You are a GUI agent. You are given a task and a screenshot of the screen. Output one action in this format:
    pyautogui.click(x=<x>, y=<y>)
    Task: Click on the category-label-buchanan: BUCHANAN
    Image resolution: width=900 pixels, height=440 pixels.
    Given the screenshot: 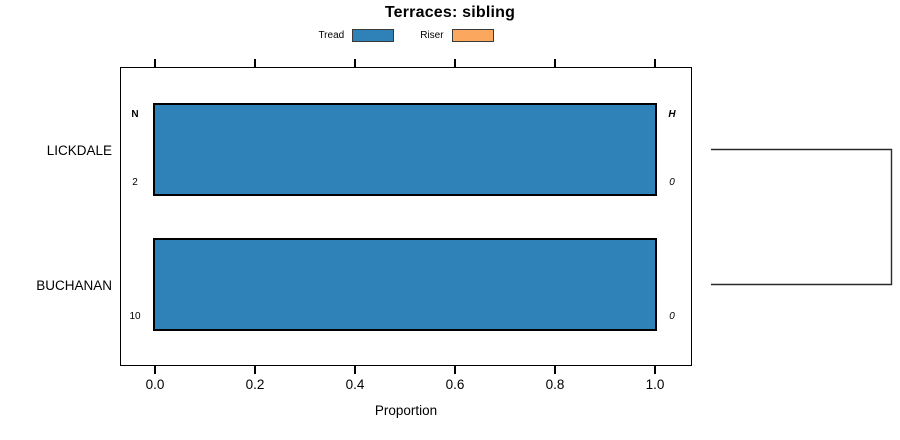 What is the action you would take?
    pyautogui.click(x=74, y=285)
    